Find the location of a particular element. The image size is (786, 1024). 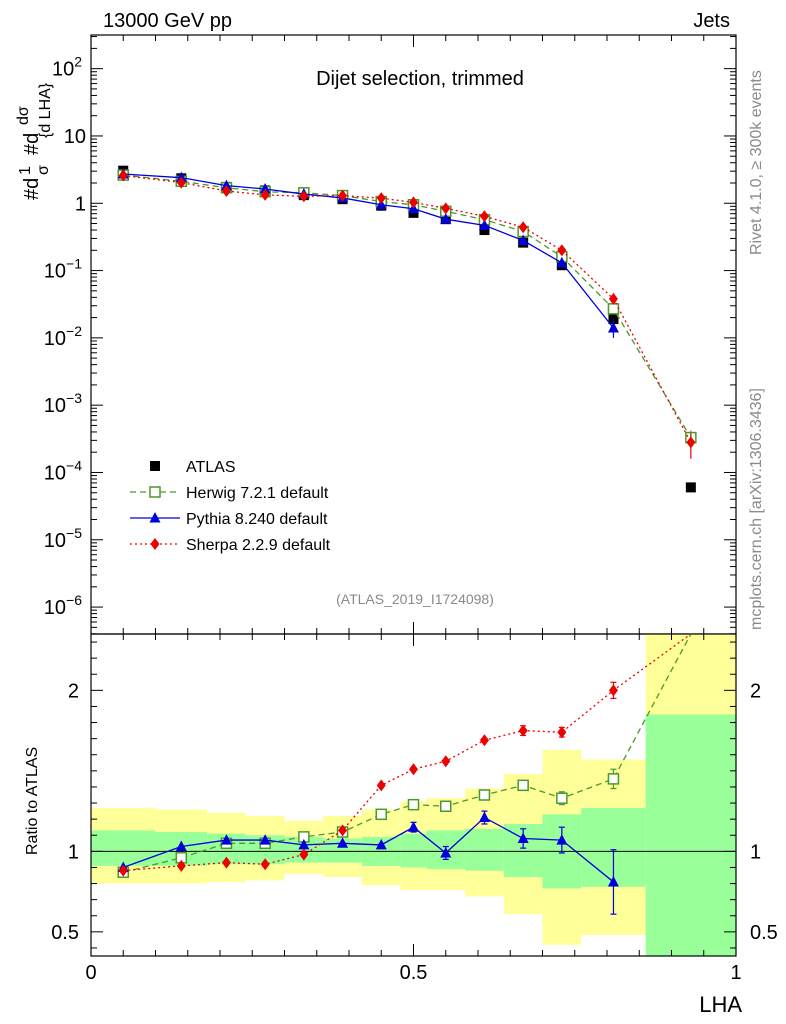

x-axis-label: LHA is located at coordinates (720, 1004).